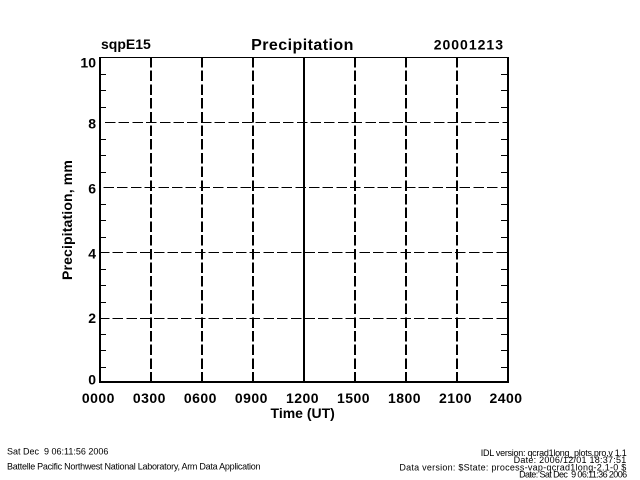  I want to click on svg-text: 2, so click(92, 318).